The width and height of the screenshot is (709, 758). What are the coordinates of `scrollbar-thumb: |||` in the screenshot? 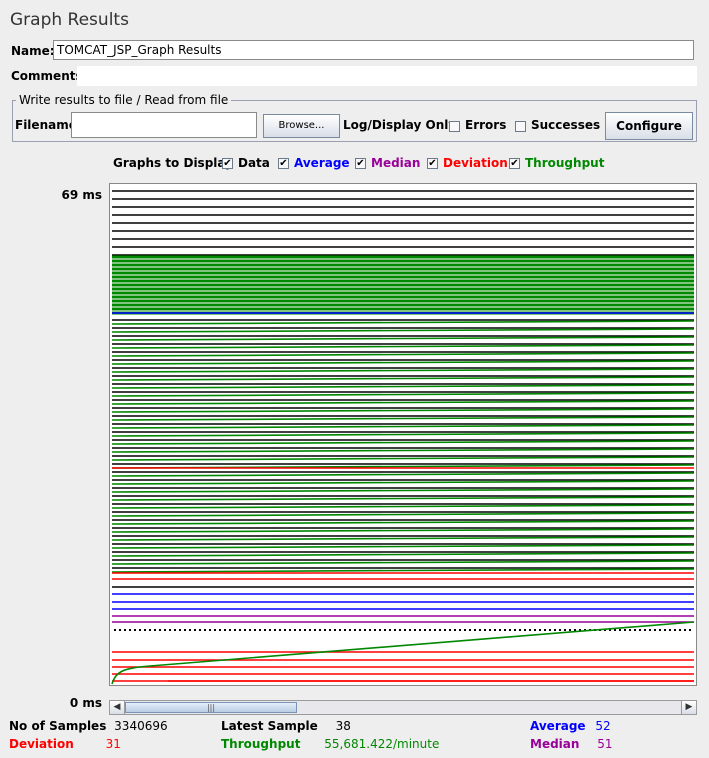 It's located at (211, 707).